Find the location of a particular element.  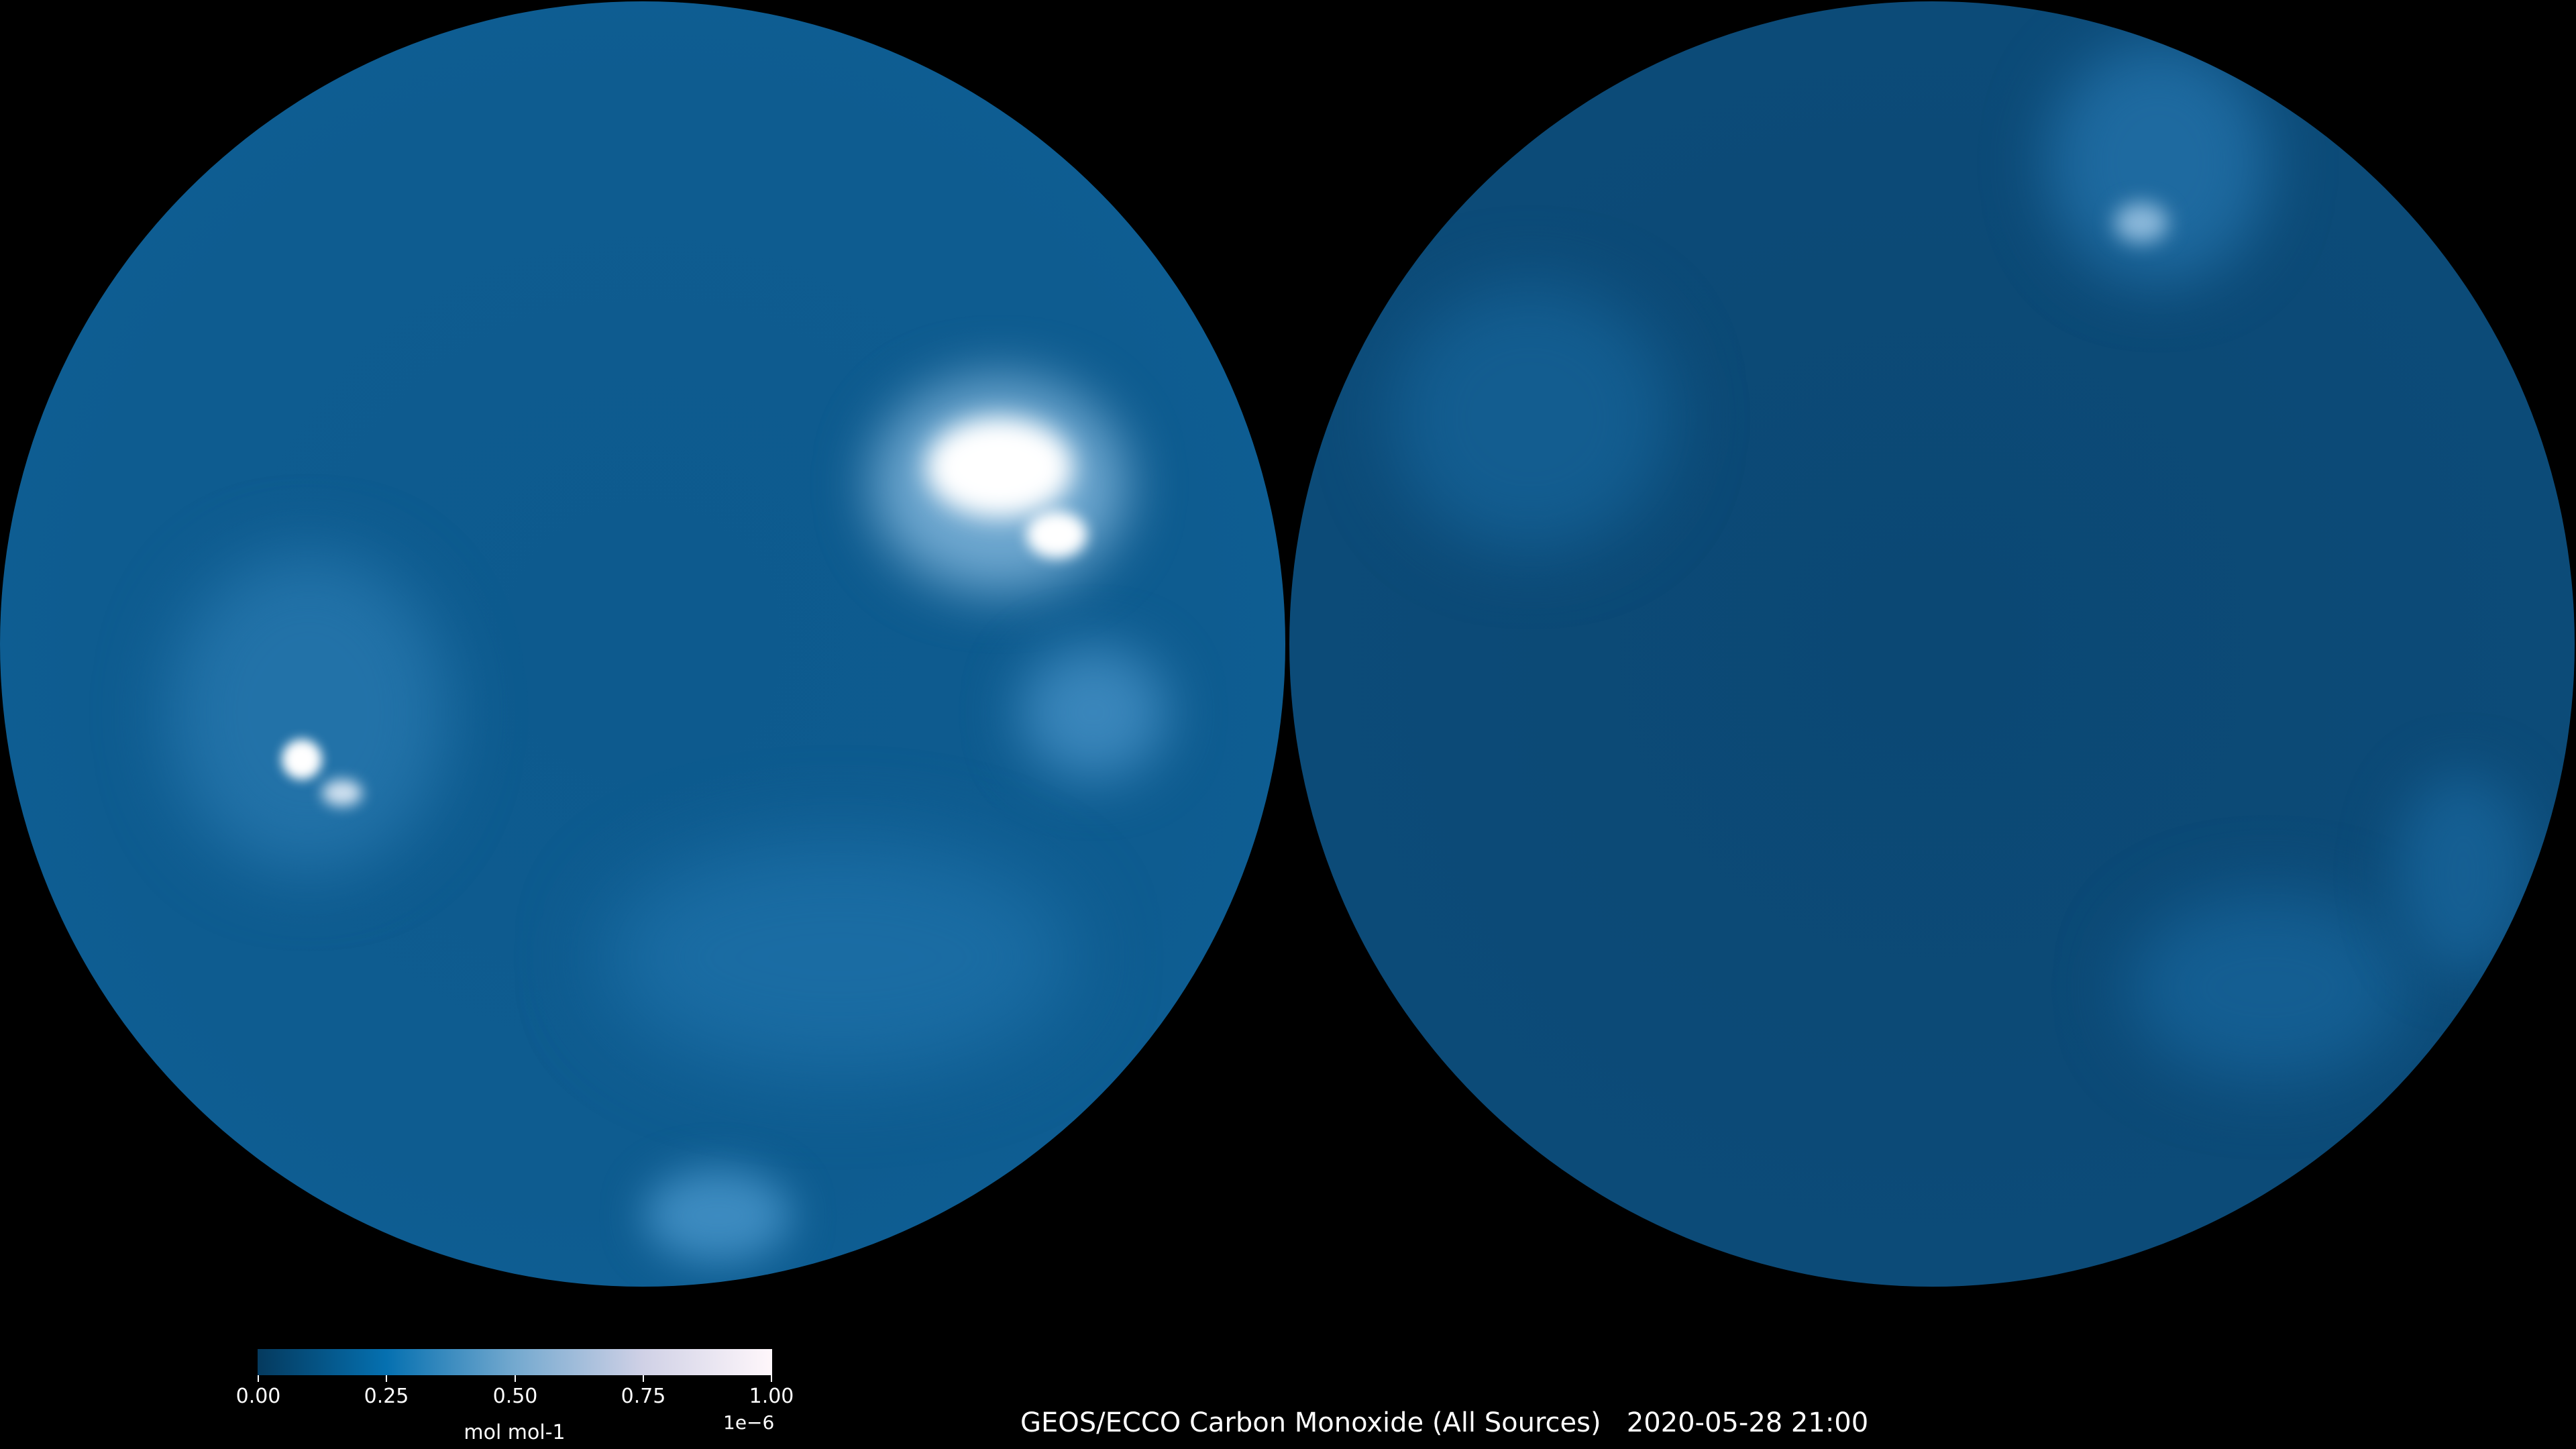

colorbar-tick-label: 1.00 is located at coordinates (771, 1396).